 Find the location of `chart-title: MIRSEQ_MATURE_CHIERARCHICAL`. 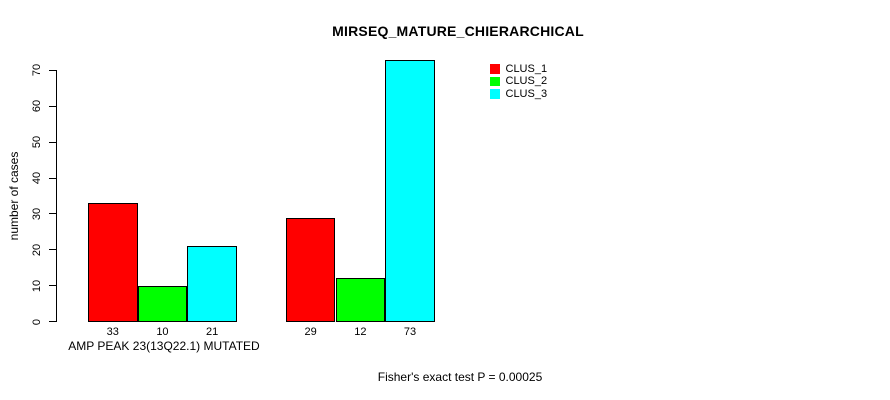

chart-title: MIRSEQ_MATURE_CHIERARCHICAL is located at coordinates (458, 31).